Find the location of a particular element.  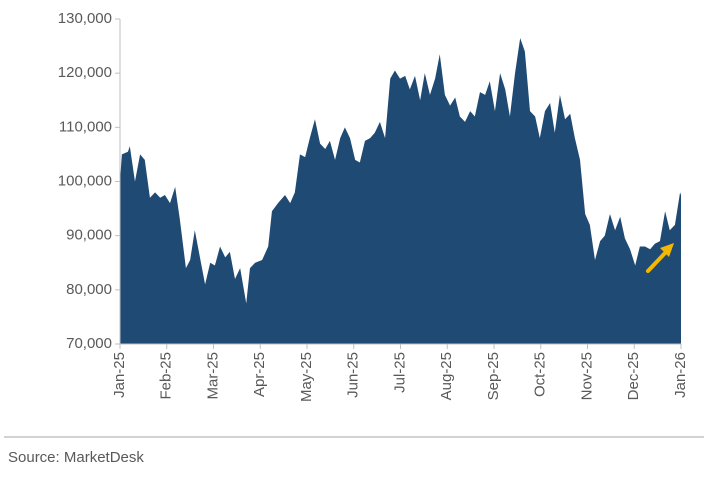

y-tick-label: 100,000 is located at coordinates (85, 180).